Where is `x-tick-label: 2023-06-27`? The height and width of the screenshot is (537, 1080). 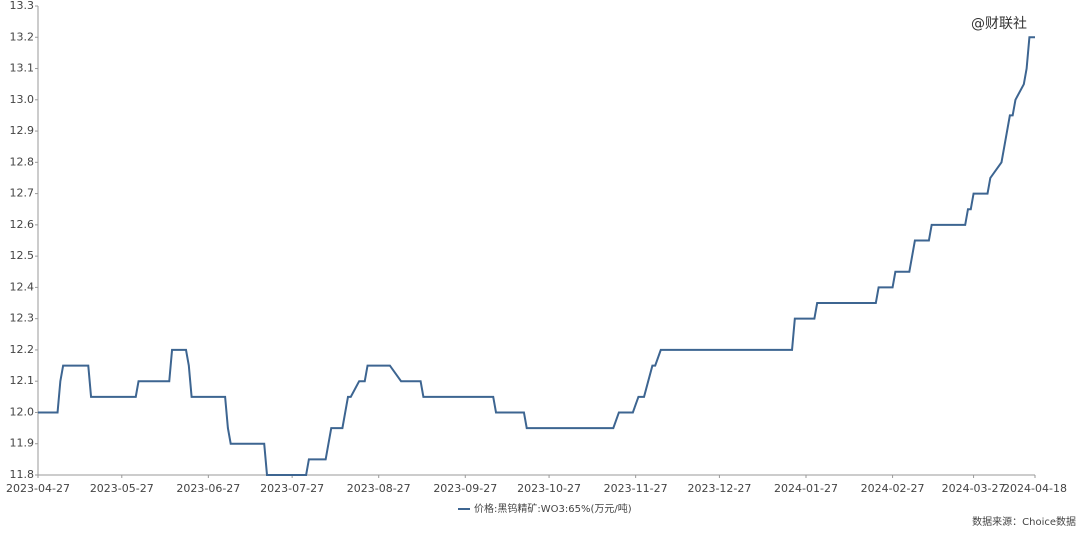 x-tick-label: 2023-06-27 is located at coordinates (208, 488).